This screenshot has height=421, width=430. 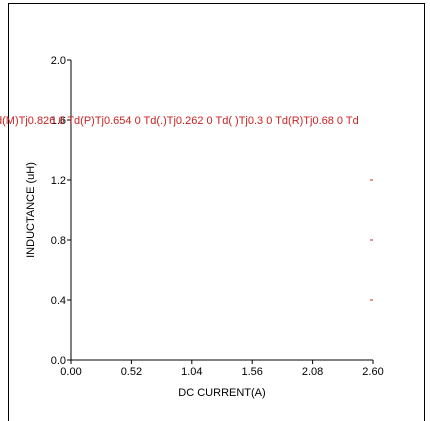 What do you see at coordinates (222, 369) in the screenshot?
I see `x-ticks: 0.00 0.52 1.04 1.56 2.08 2.60` at bounding box center [222, 369].